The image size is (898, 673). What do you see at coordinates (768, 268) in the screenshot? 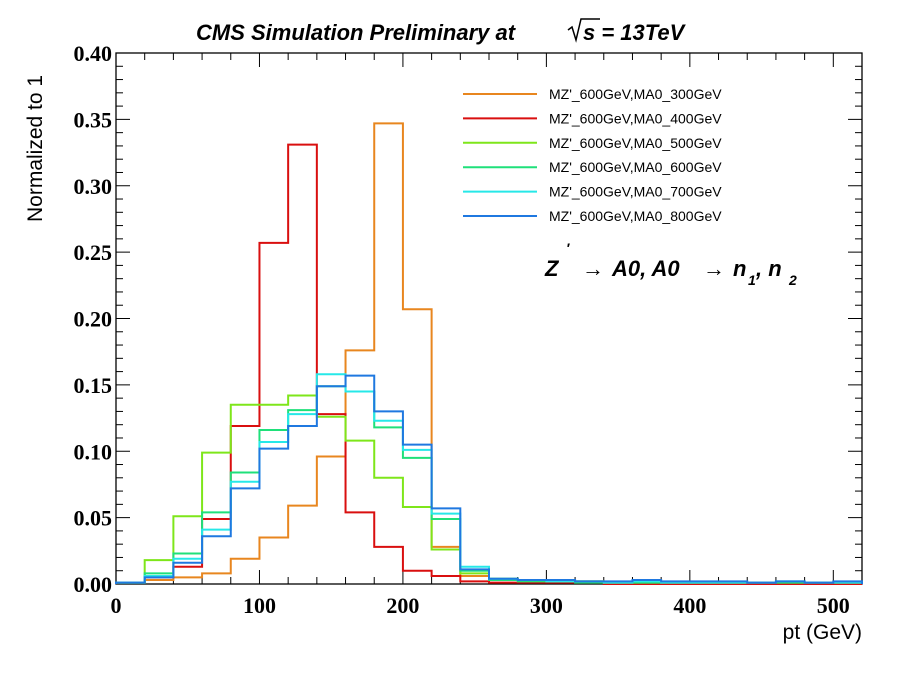
I see `annotation-n2: , n` at bounding box center [768, 268].